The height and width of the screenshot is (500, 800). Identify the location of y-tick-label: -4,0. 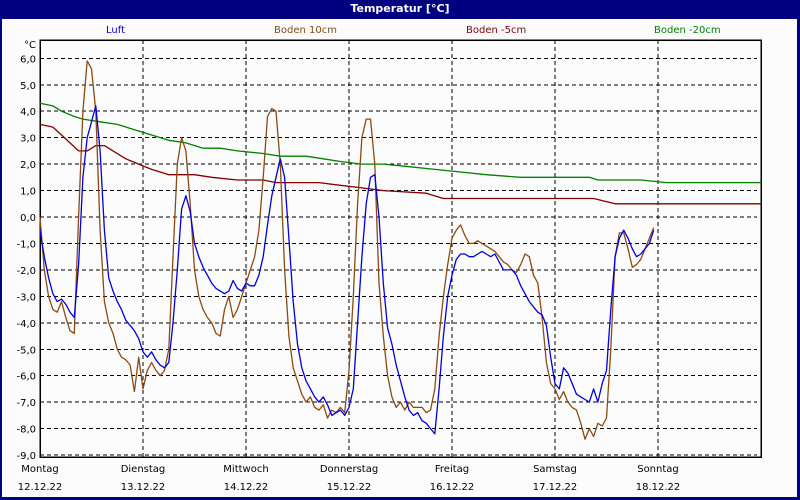
(26, 324).